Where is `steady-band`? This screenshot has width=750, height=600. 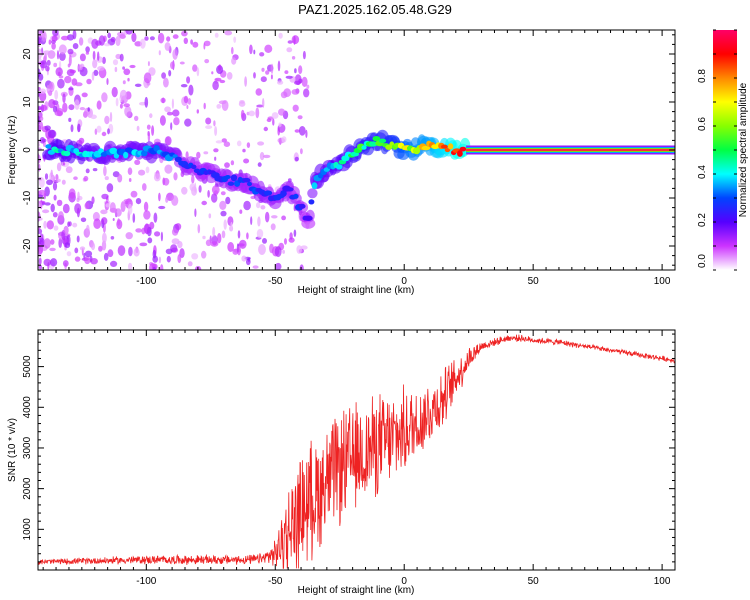 steady-band is located at coordinates (570, 150).